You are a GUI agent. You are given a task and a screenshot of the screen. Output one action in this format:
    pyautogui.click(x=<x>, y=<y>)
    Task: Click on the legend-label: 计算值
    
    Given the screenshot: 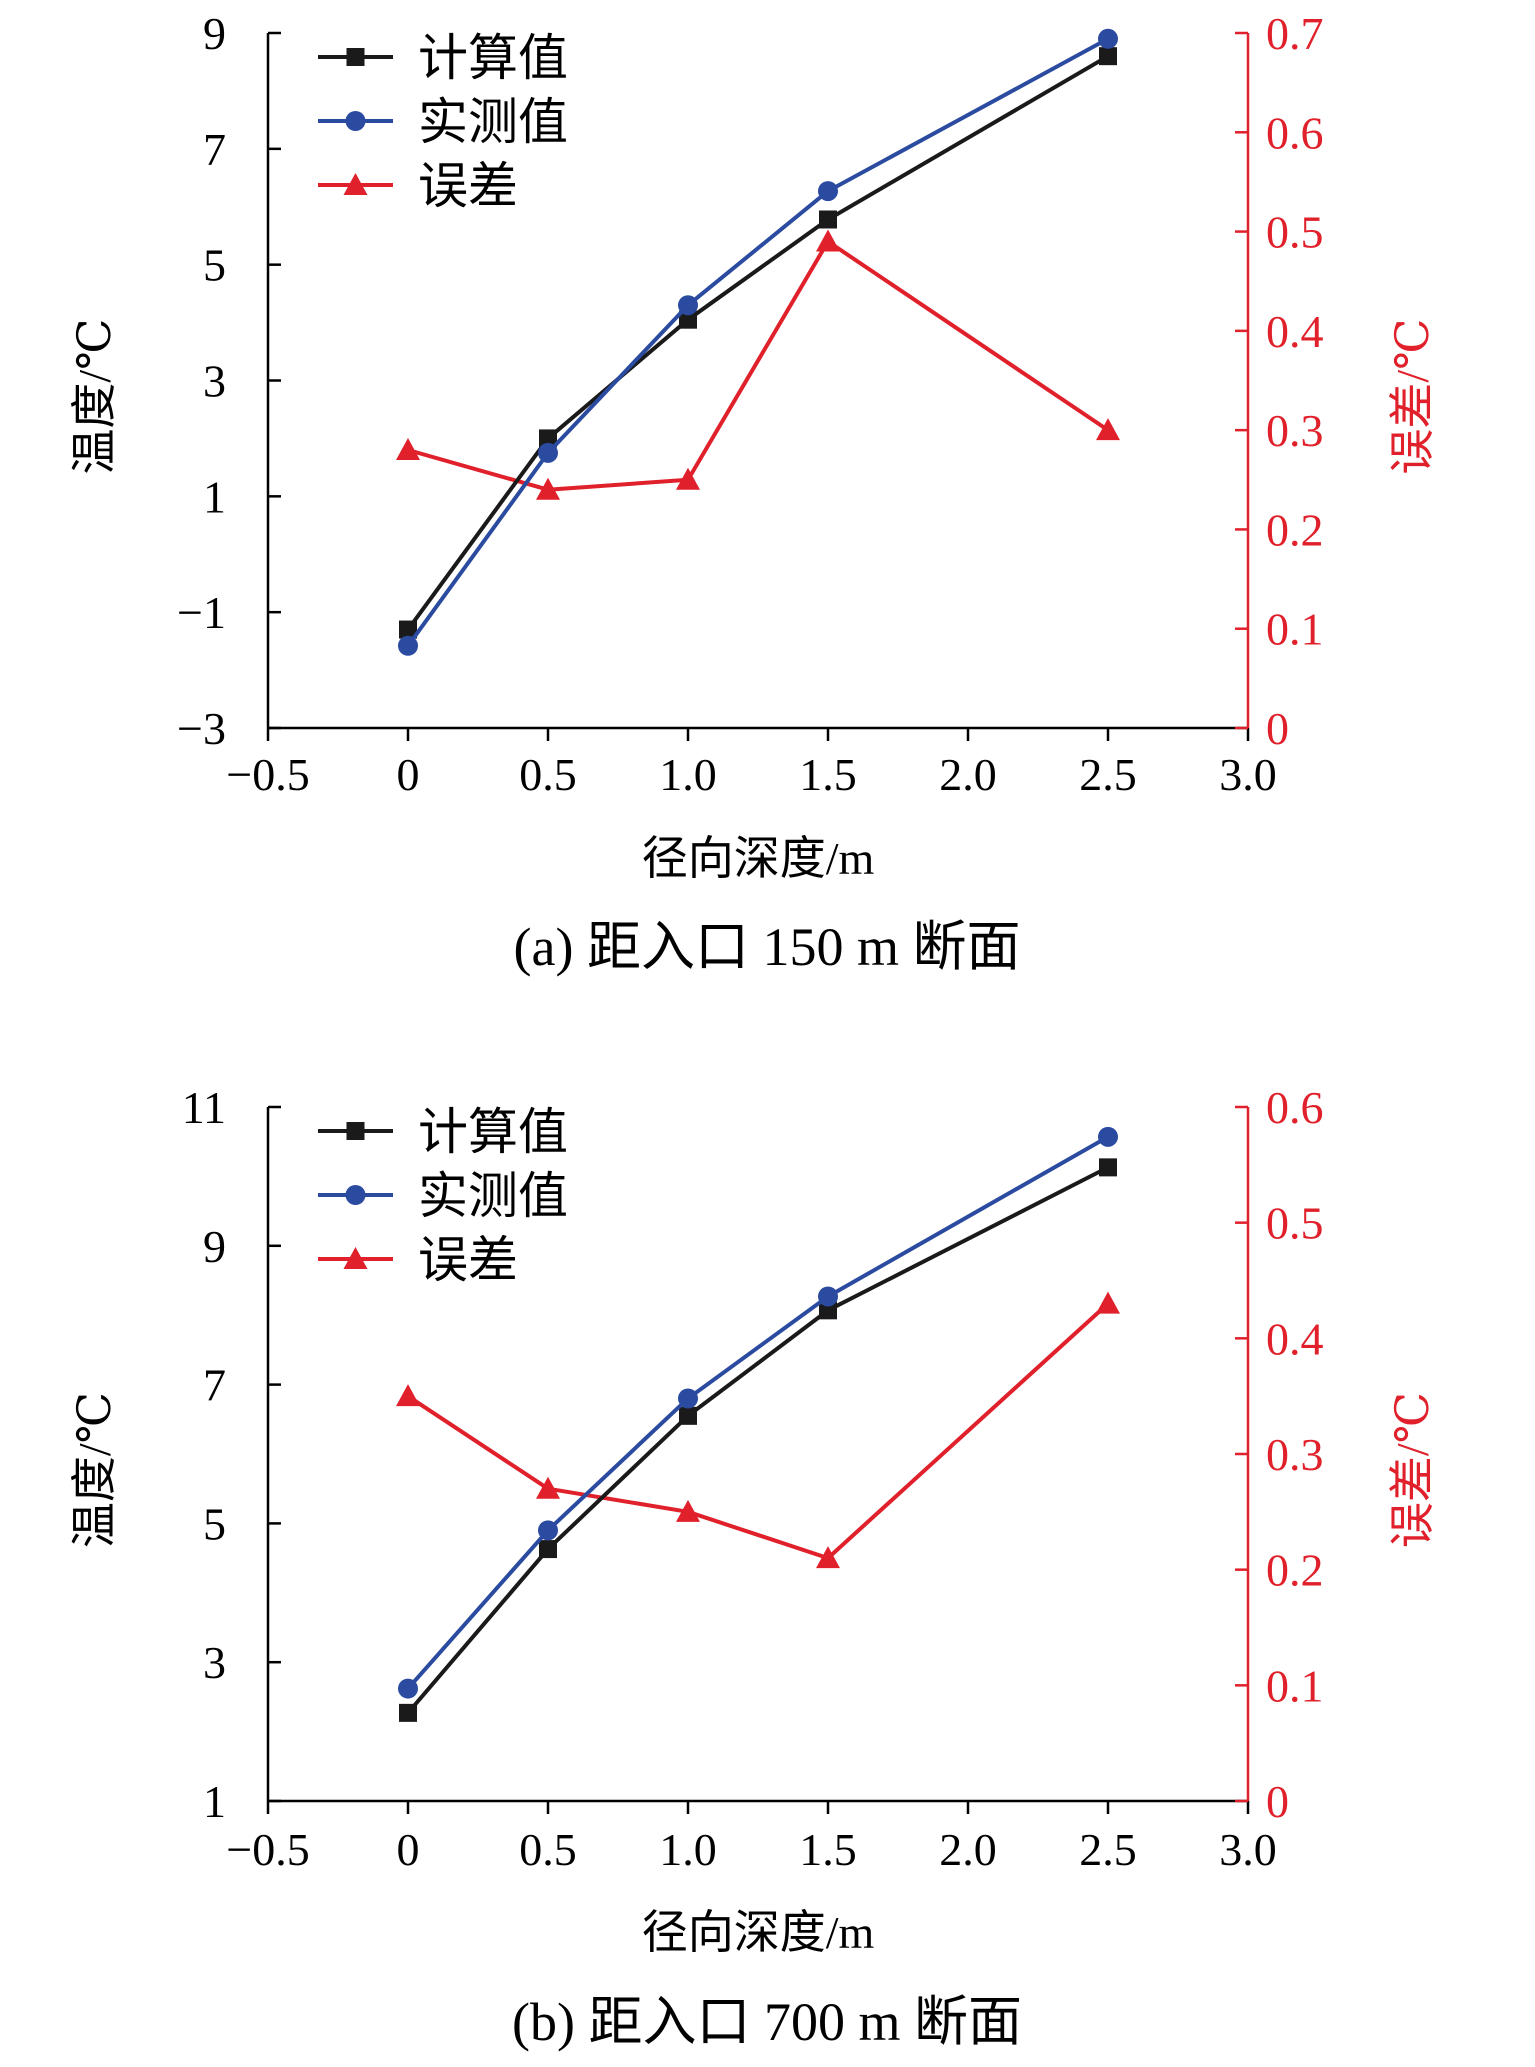 What is the action you would take?
    pyautogui.click(x=493, y=1132)
    